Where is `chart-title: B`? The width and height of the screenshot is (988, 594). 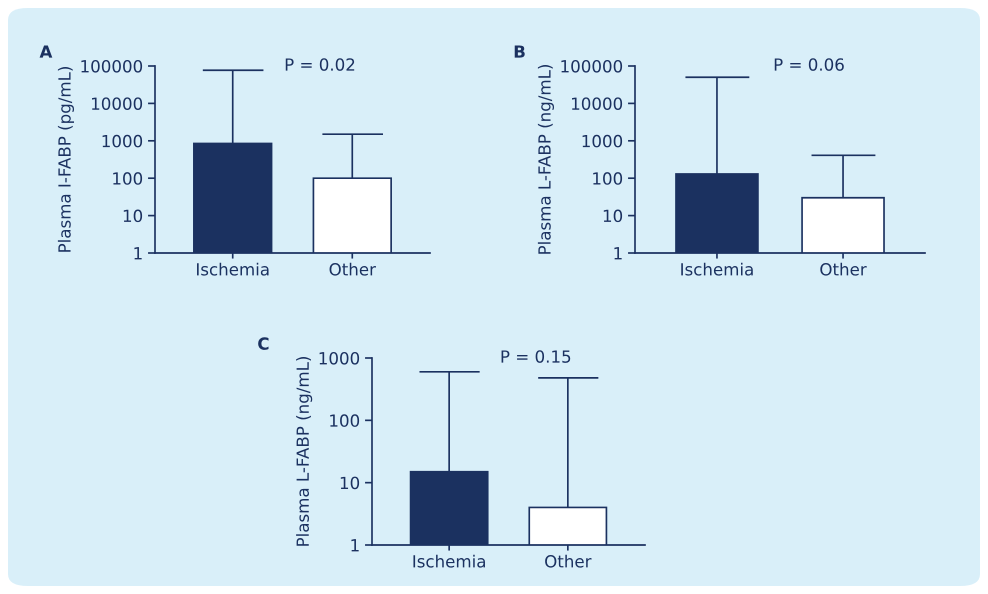
chart-title: B is located at coordinates (519, 52).